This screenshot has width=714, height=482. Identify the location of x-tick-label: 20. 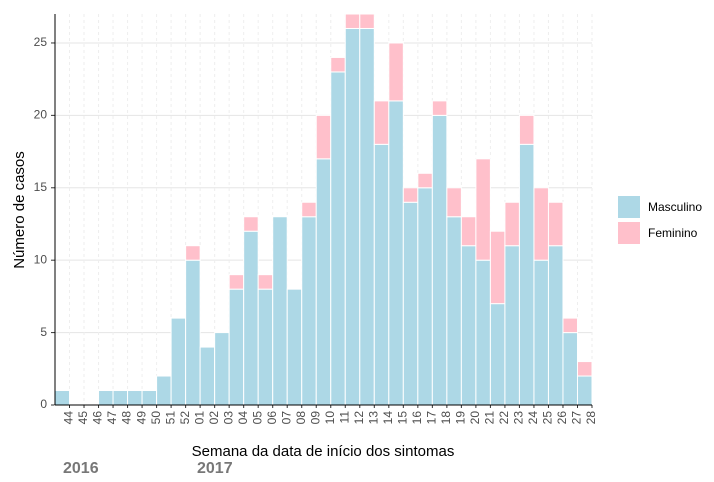
(475, 418).